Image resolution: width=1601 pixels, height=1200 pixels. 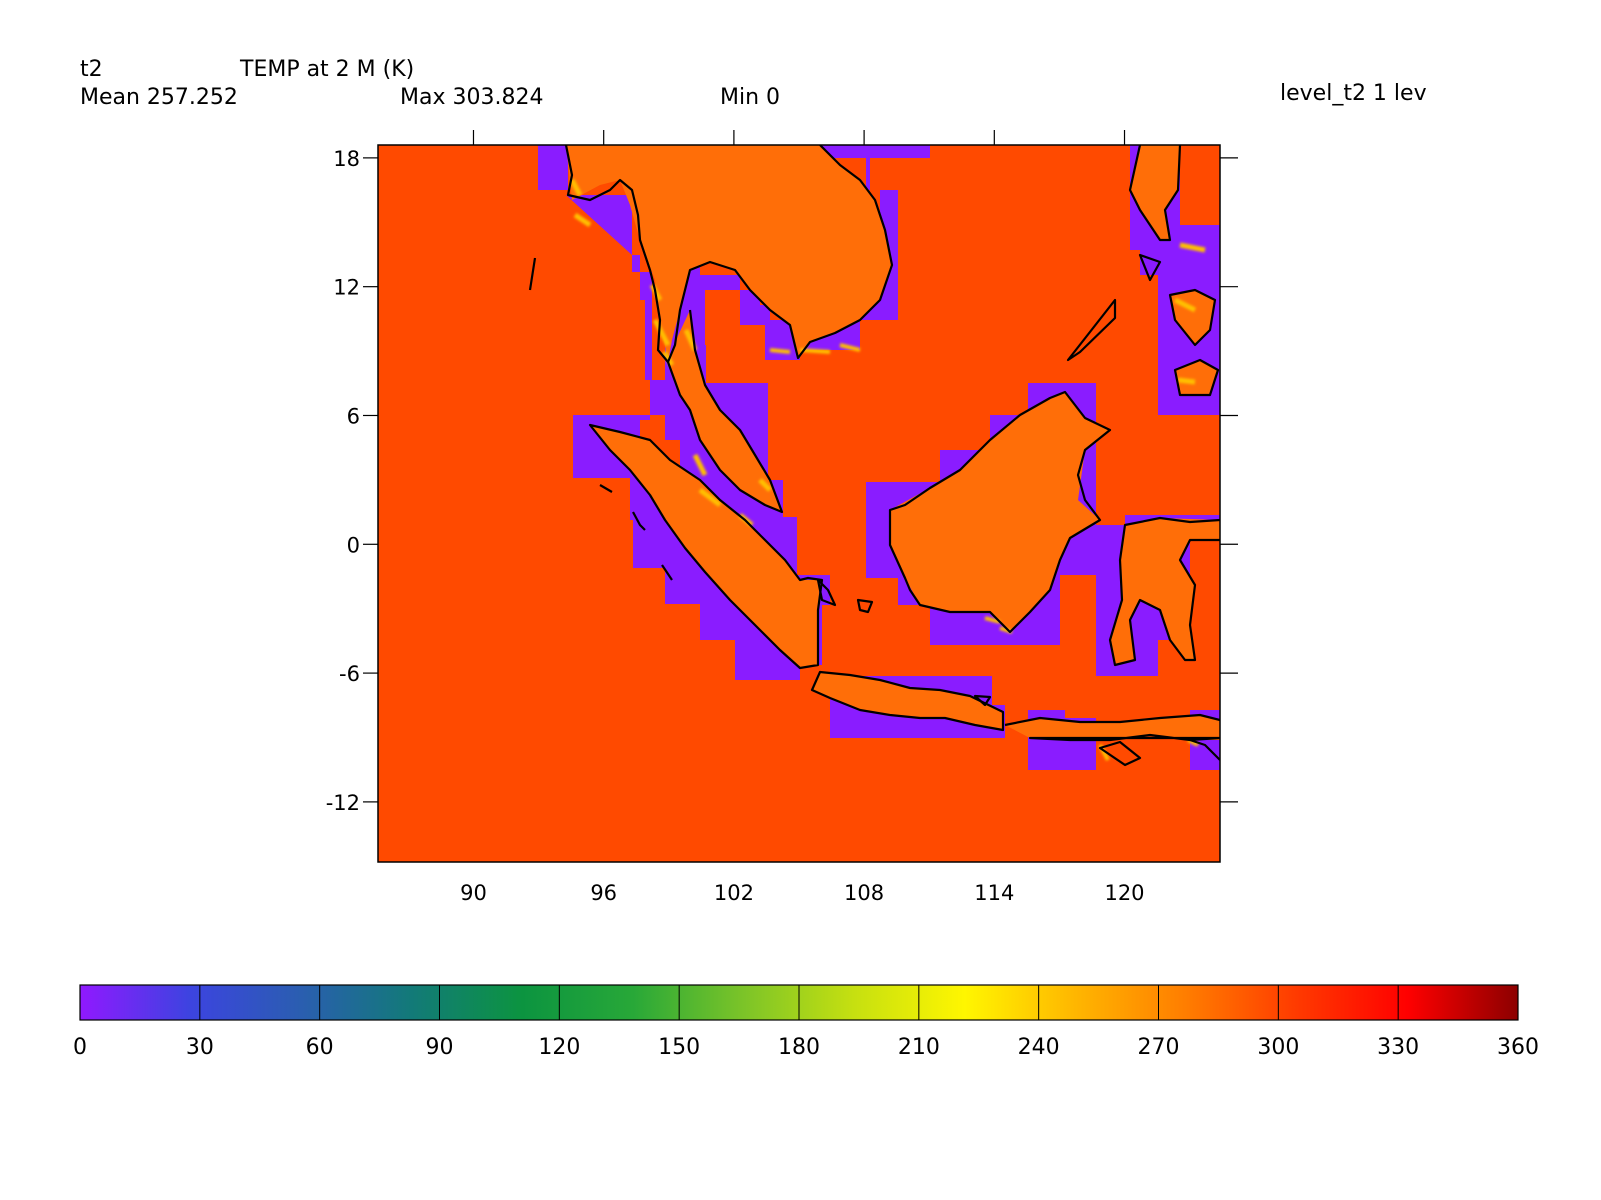 I want to click on colorbar-tick-label: 270, so click(x=1159, y=1047).